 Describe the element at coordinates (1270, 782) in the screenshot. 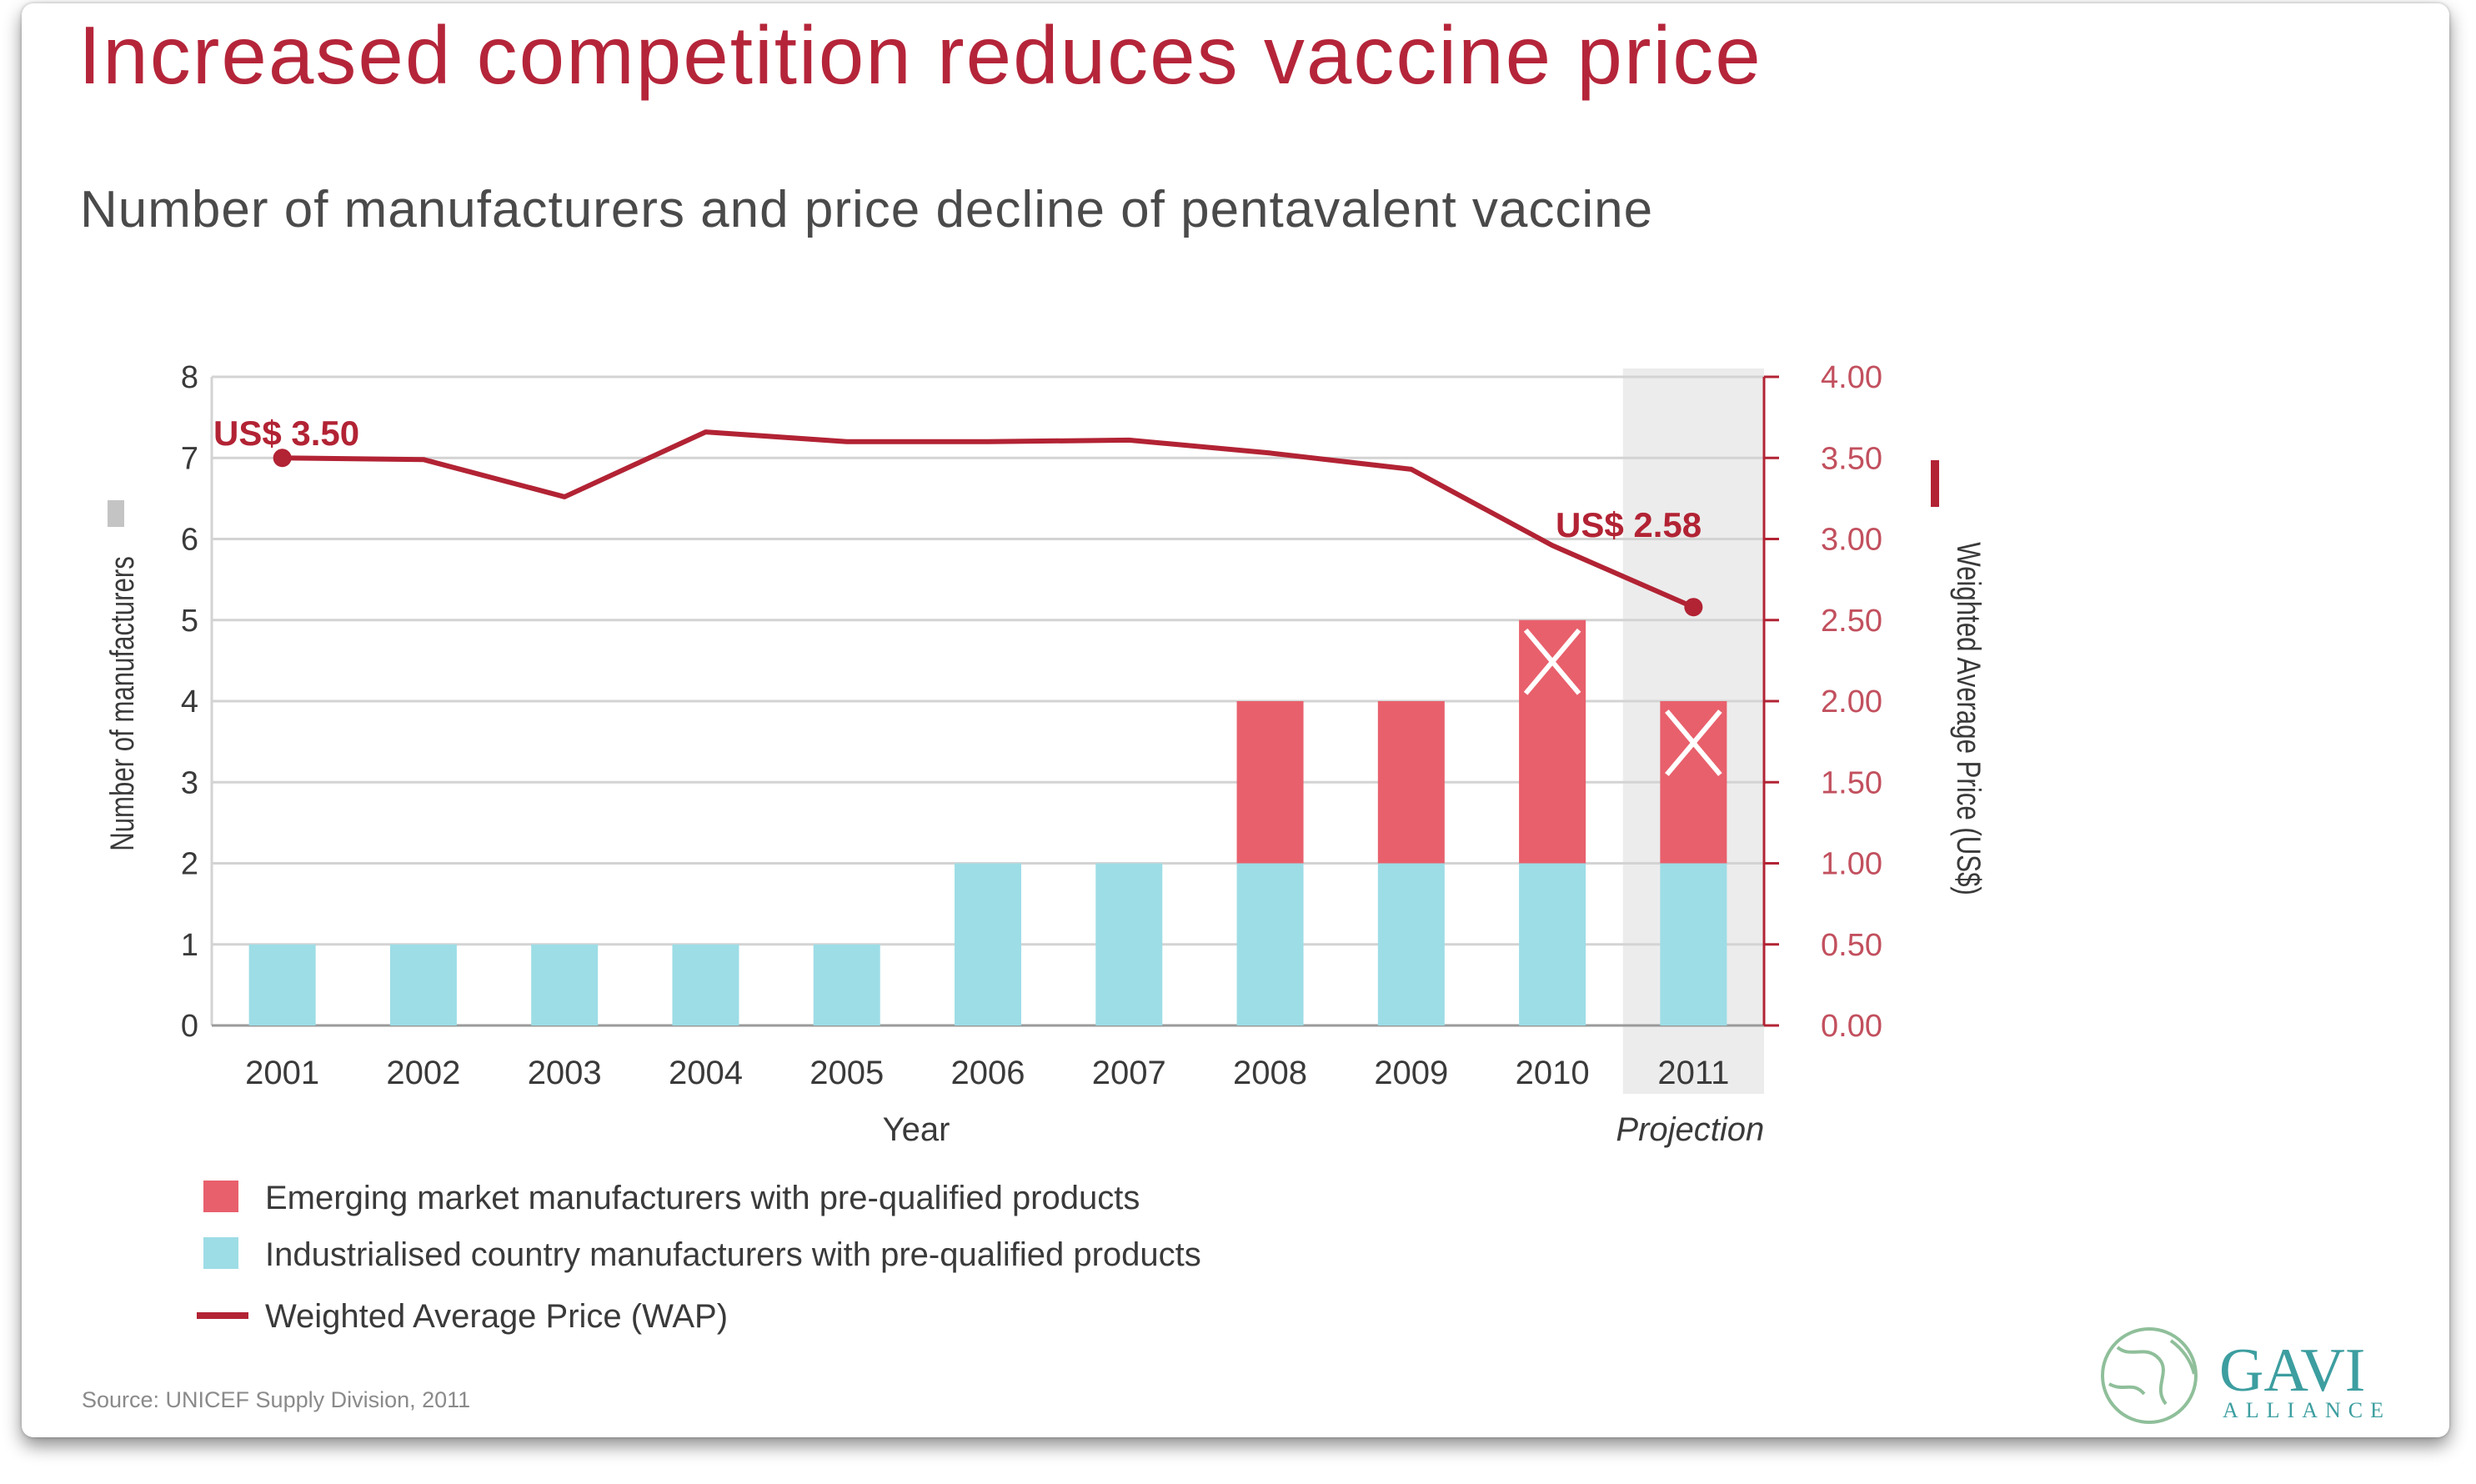

I see `bar-emerging-2008` at that location.